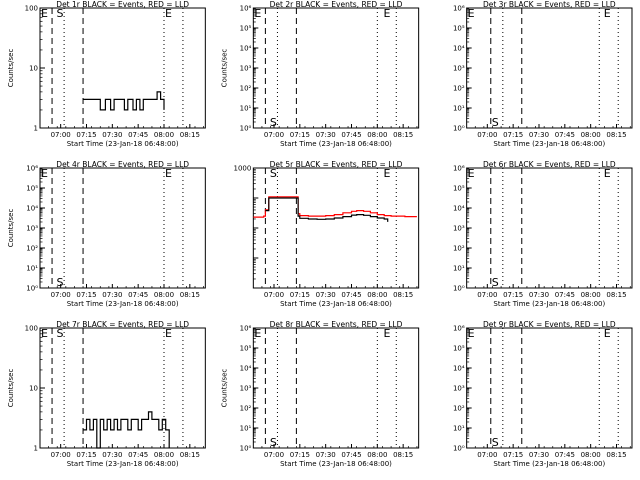 This screenshot has height=480, width=640. I want to click on panel-title: Det 8r BLACK = Events, RED = LLD, so click(336, 324).